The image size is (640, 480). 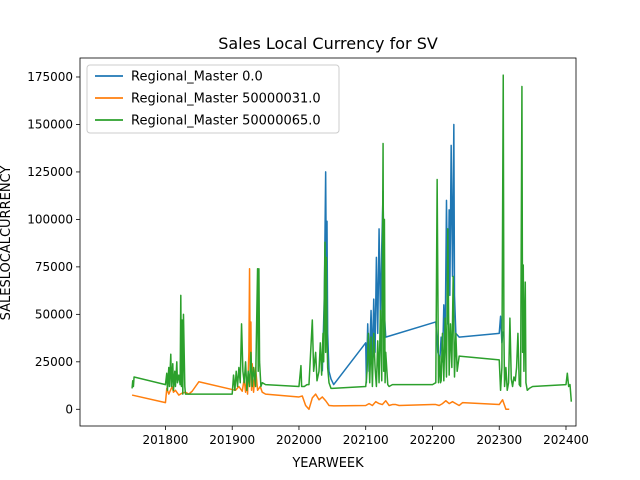 I want to click on y-tick-label-6: 150000, so click(x=50, y=124).